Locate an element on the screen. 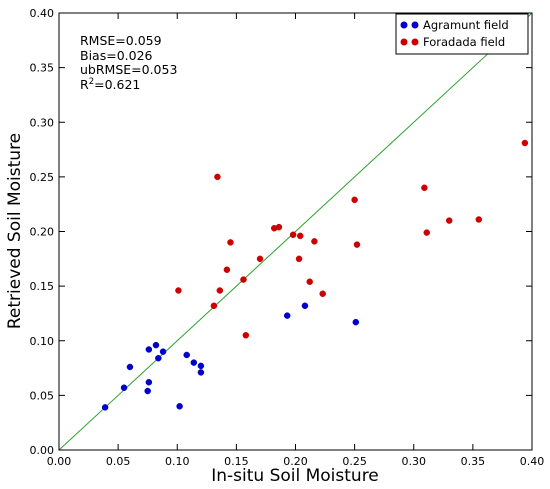 Image resolution: width=550 pixels, height=489 pixels. y-axis-title: Retrieved Soil Moisture is located at coordinates (15, 231).